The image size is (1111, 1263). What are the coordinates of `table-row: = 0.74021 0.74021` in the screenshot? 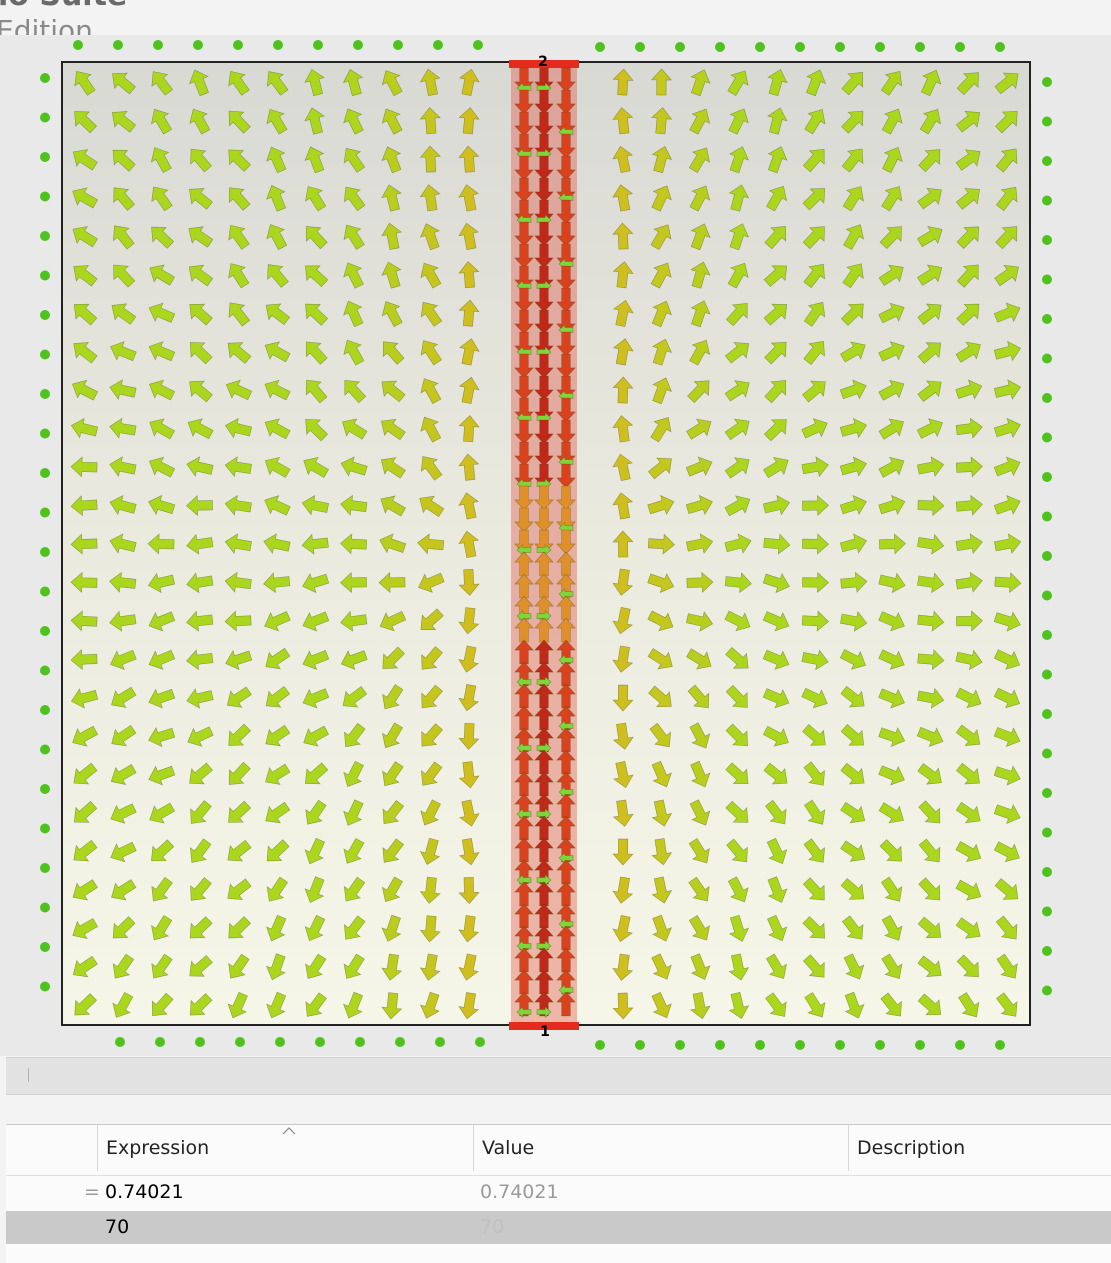 It's located at (558, 1192).